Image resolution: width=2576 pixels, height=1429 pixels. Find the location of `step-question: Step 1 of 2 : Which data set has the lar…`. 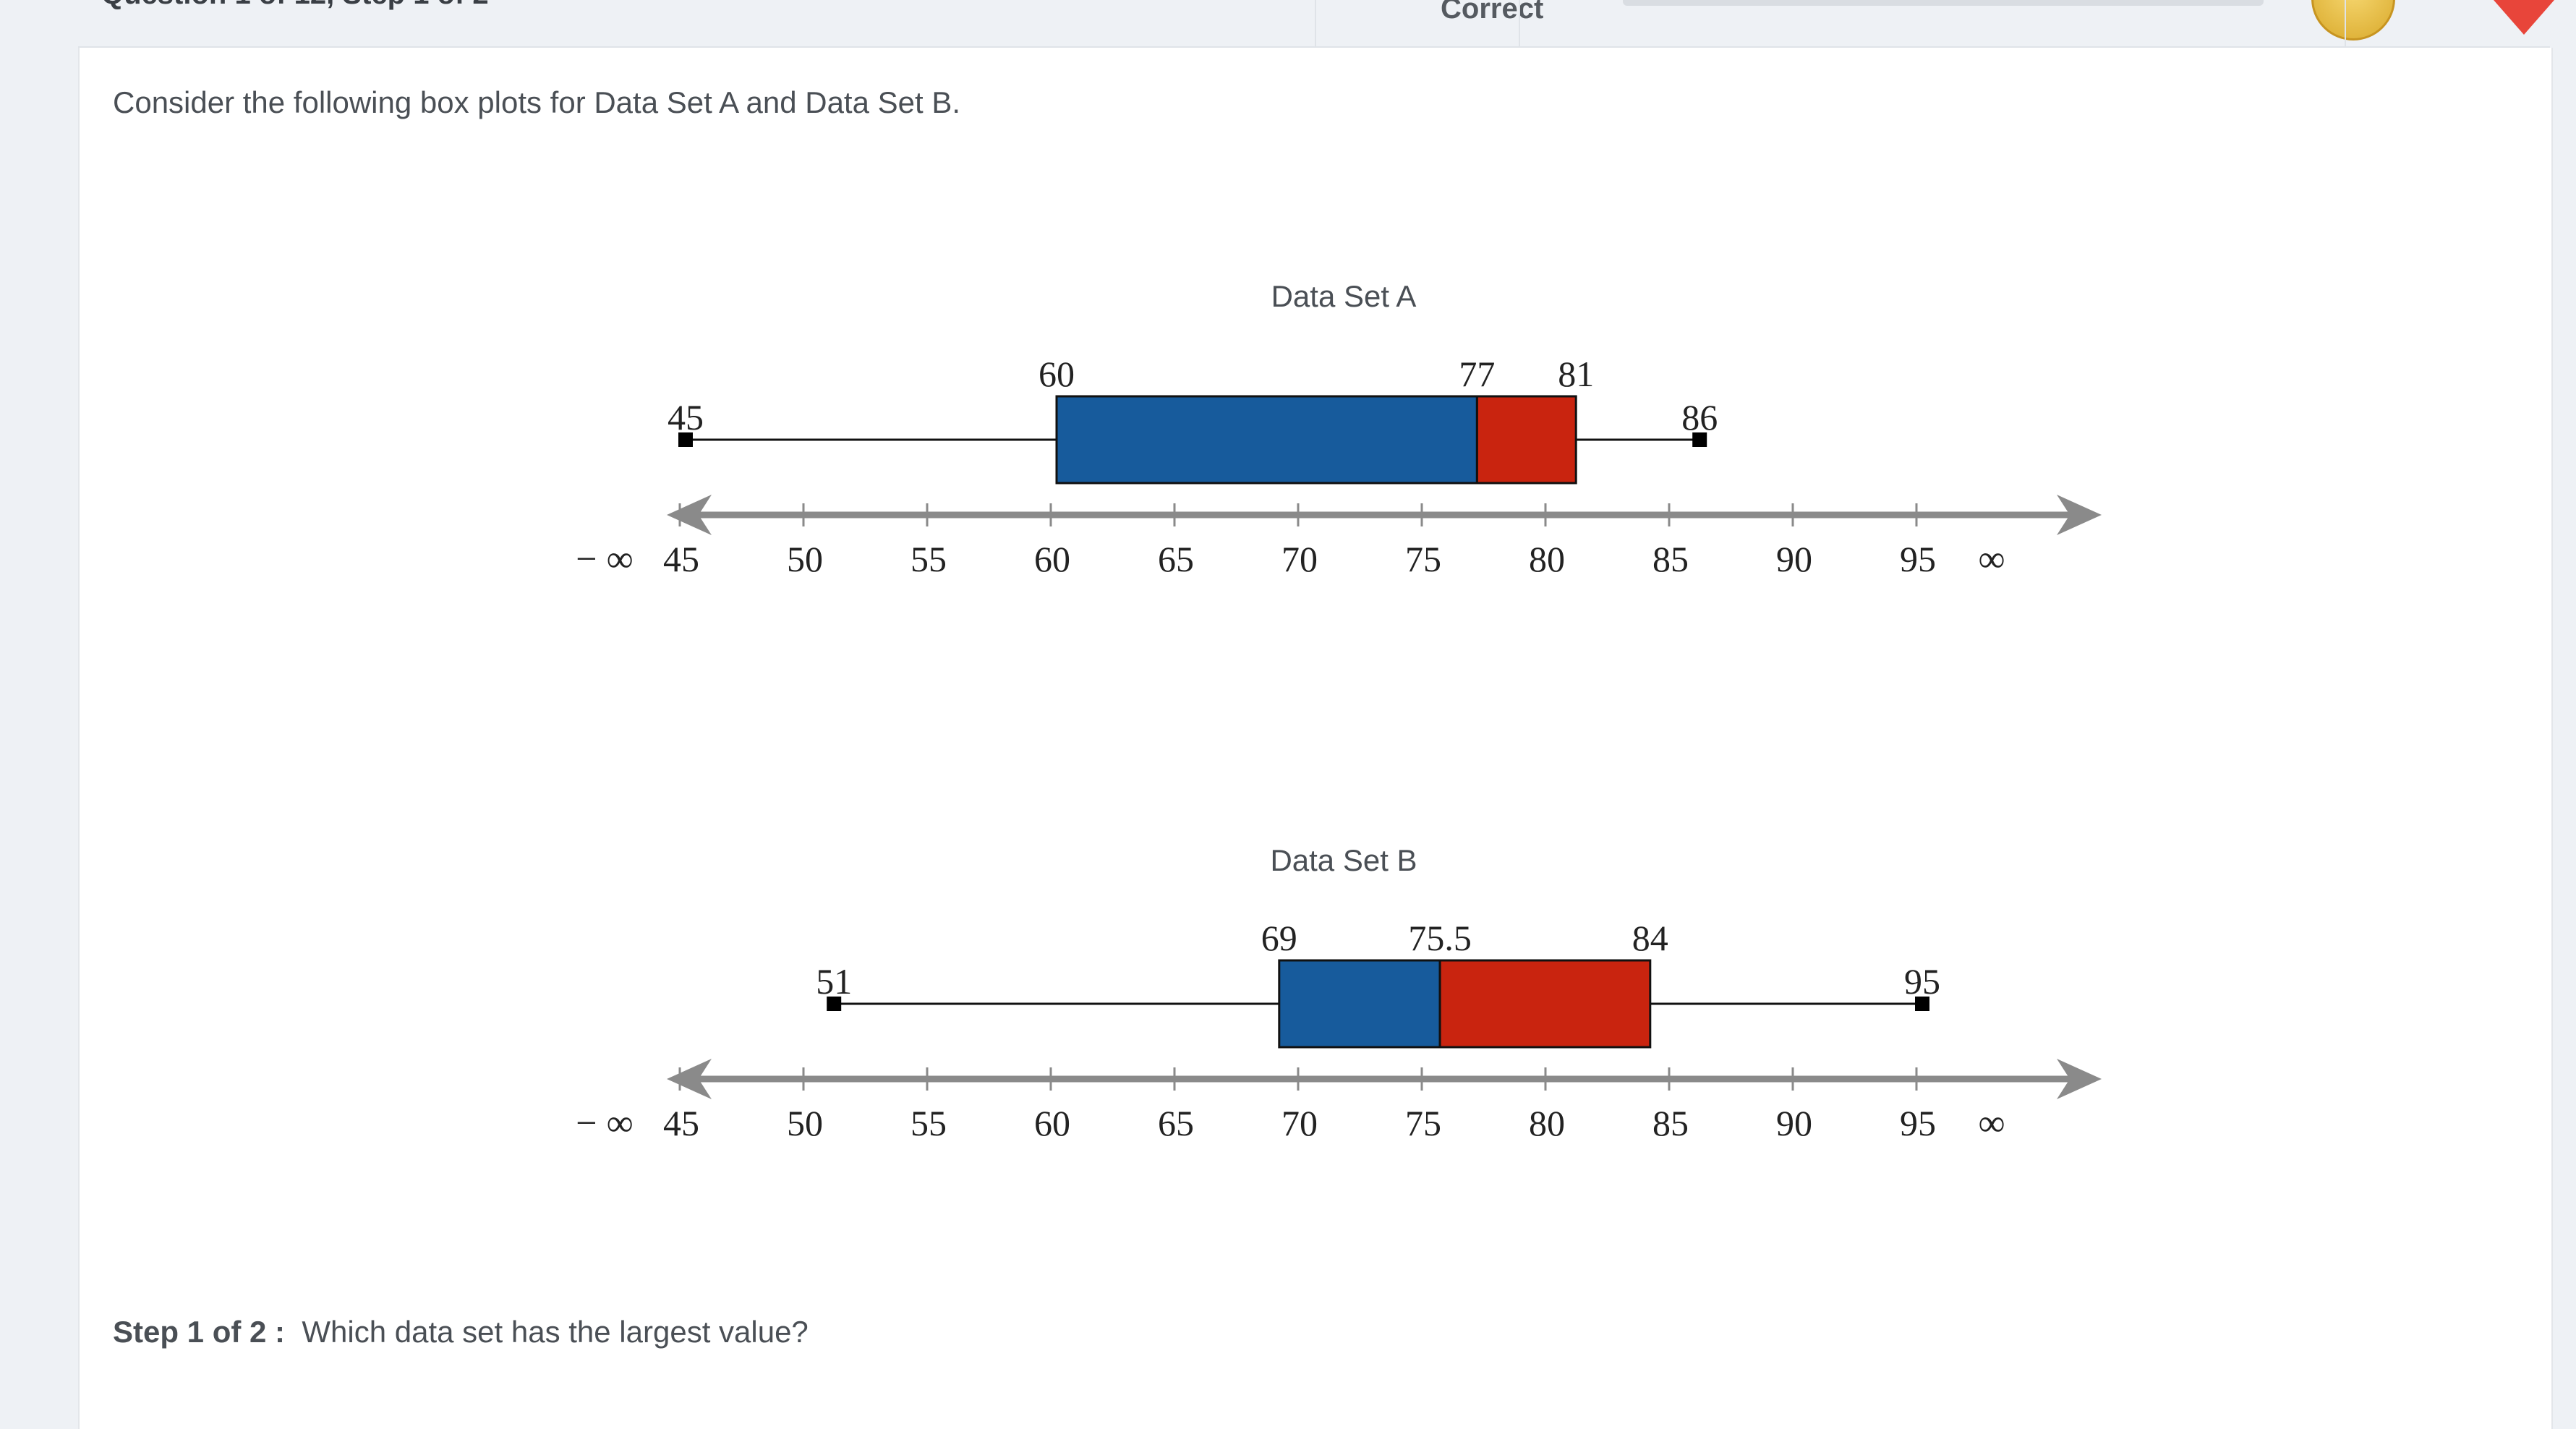

step-question: Step 1 of 2 : Which data set has the lar… is located at coordinates (461, 1332).